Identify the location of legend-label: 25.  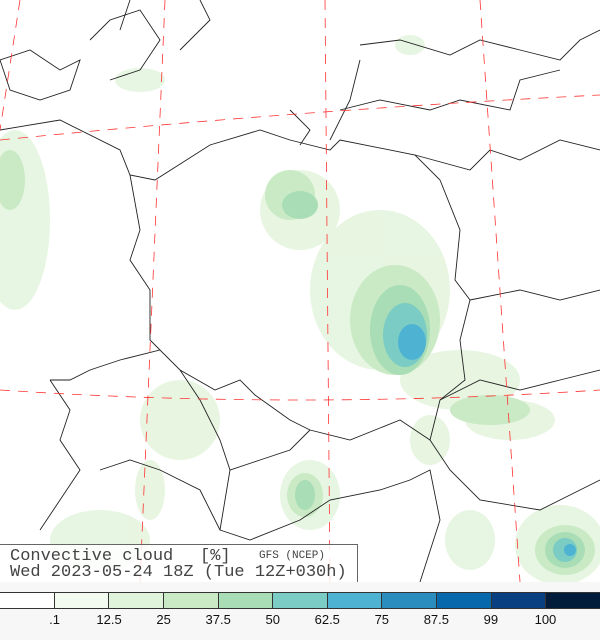
(163, 619).